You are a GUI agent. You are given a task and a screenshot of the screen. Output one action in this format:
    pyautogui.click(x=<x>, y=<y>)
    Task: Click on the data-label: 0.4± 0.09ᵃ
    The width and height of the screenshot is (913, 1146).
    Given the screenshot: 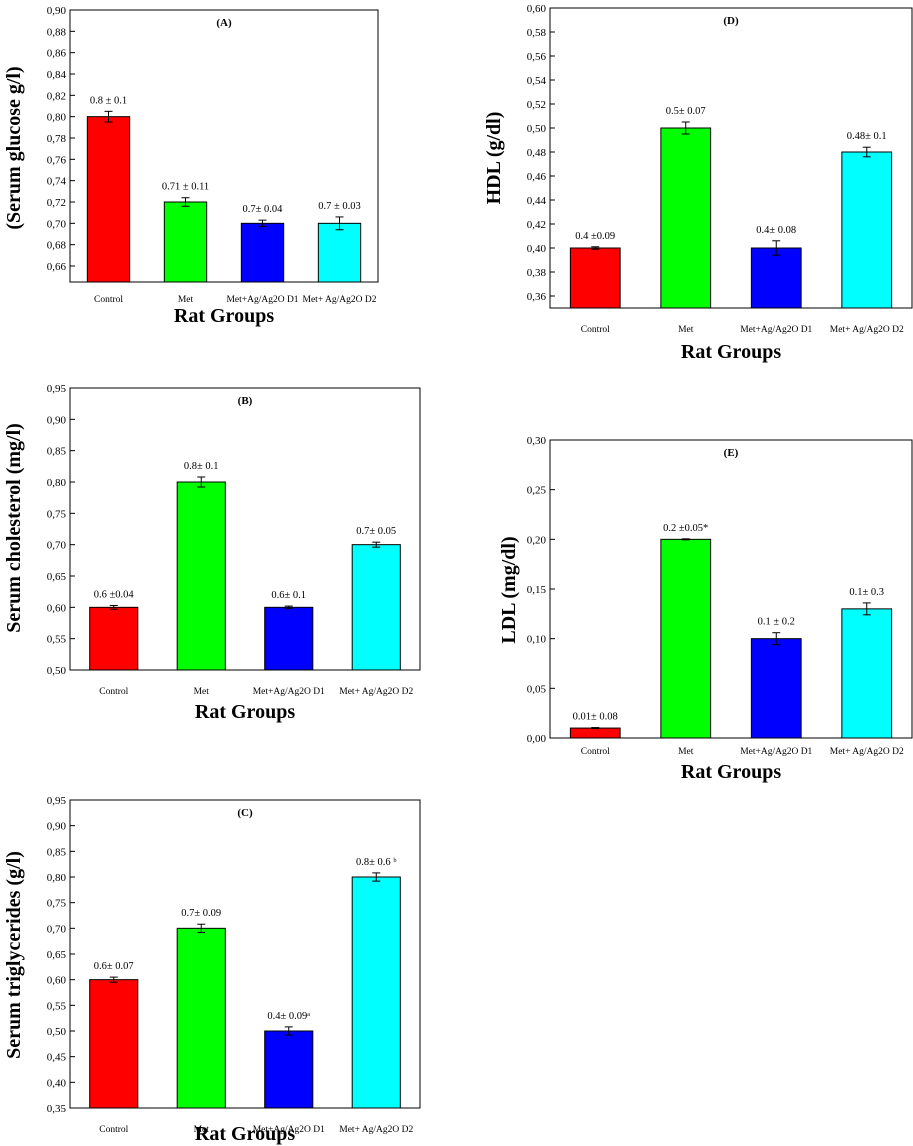 What is the action you would take?
    pyautogui.click(x=288, y=1016)
    